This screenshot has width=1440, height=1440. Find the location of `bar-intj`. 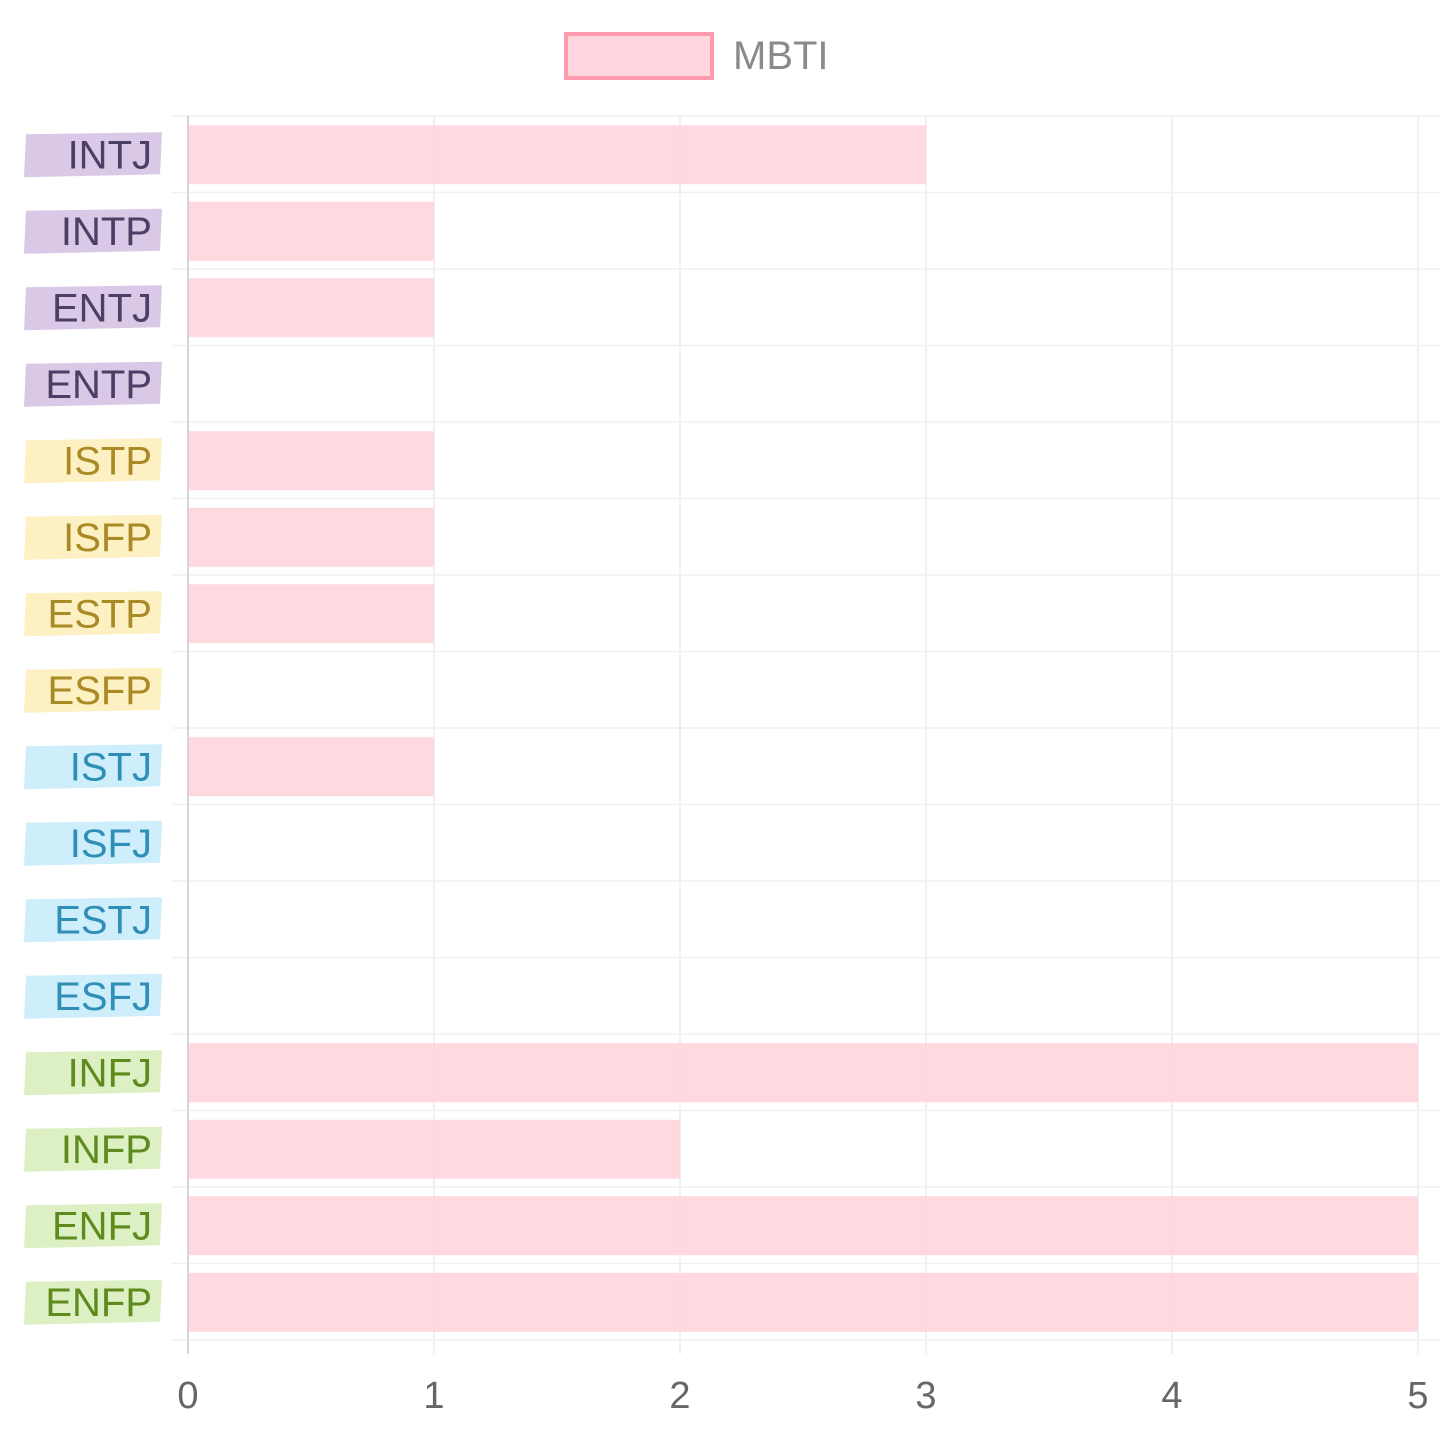

bar-intj is located at coordinates (557, 155).